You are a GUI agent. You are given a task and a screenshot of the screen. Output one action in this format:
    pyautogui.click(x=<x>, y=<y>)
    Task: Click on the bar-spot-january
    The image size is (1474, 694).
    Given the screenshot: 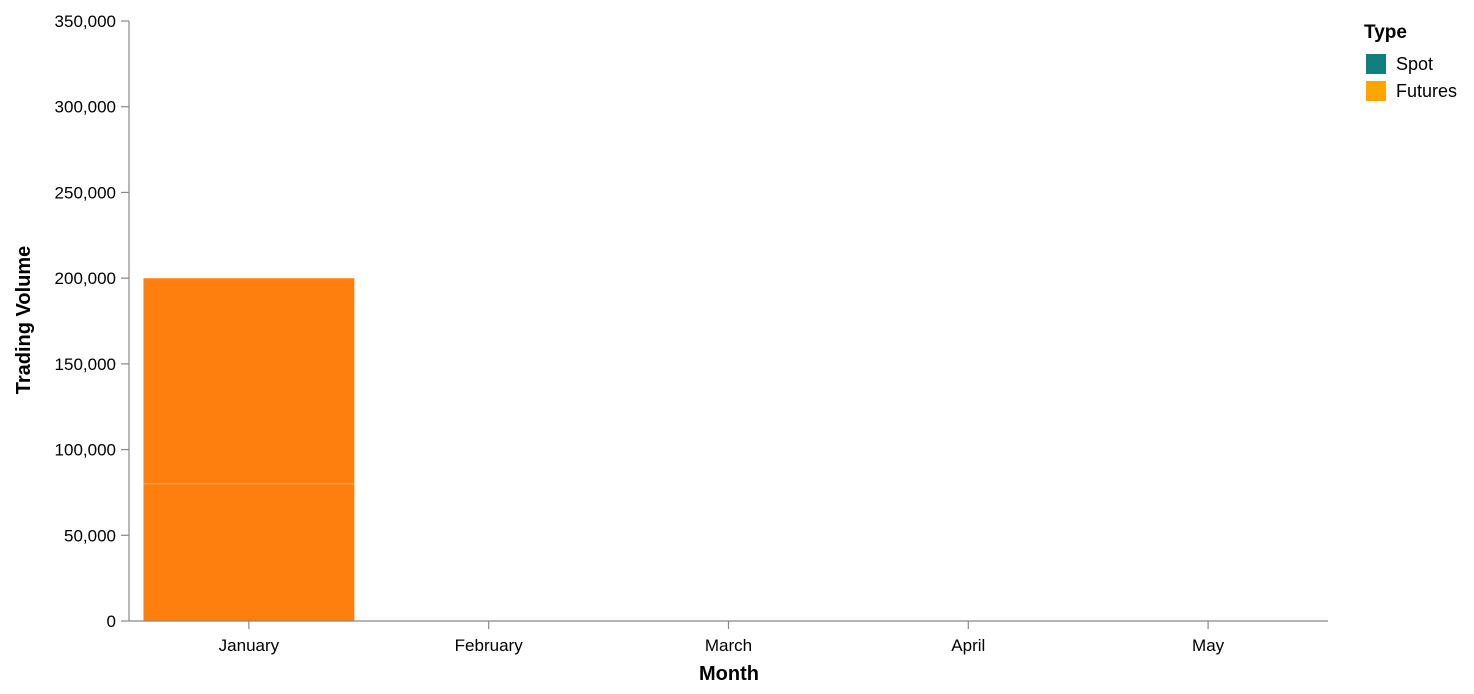 What is the action you would take?
    pyautogui.click(x=249, y=552)
    